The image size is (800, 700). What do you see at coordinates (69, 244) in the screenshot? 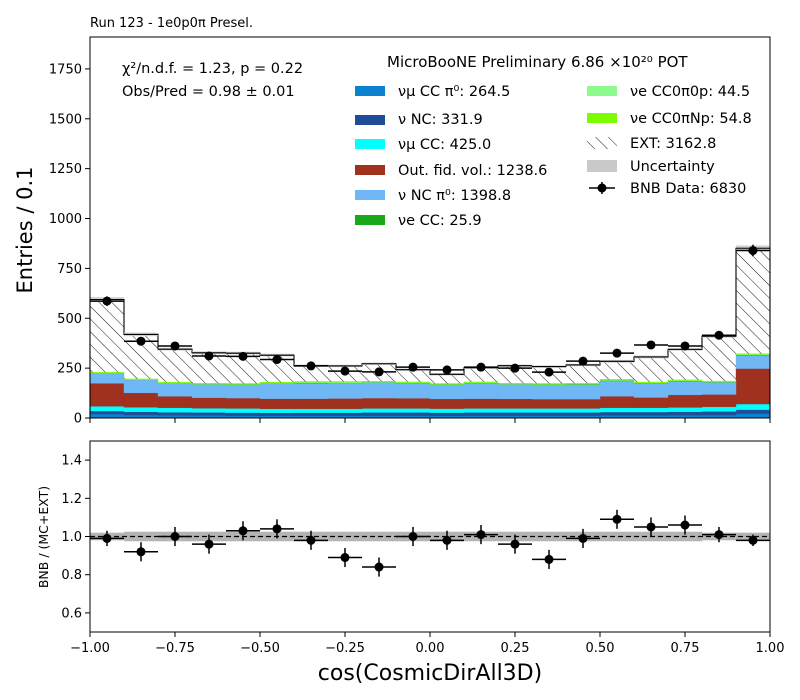
I see `main-y-axis: 0 250 500 750 1000 1250 1500 1750` at bounding box center [69, 244].